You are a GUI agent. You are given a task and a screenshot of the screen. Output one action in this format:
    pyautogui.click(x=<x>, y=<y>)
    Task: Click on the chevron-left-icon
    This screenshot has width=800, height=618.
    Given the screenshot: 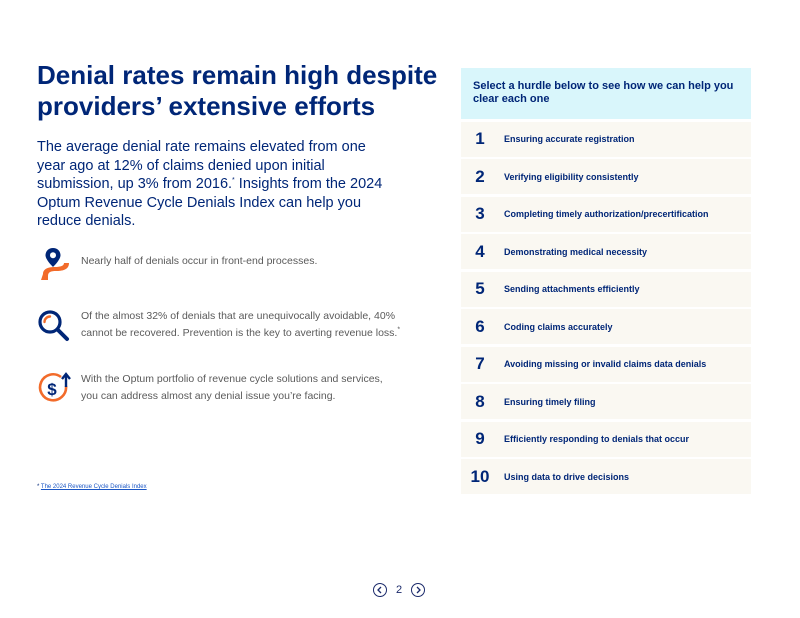 What is the action you would take?
    pyautogui.click(x=379, y=590)
    